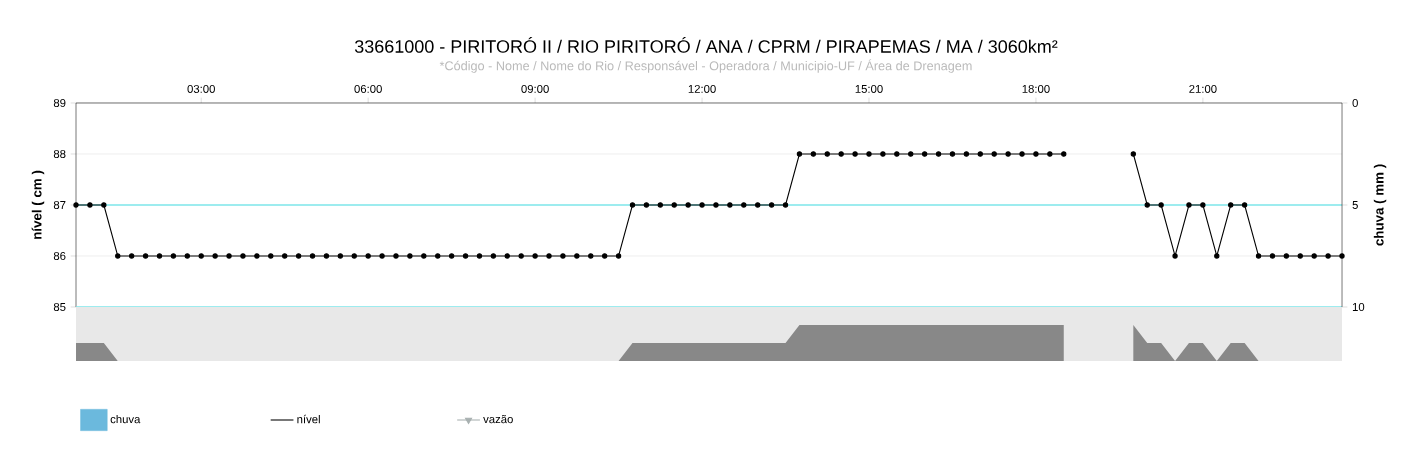 This screenshot has width=1413, height=459. What do you see at coordinates (702, 88) in the screenshot?
I see `x-tick-label: 12:00` at bounding box center [702, 88].